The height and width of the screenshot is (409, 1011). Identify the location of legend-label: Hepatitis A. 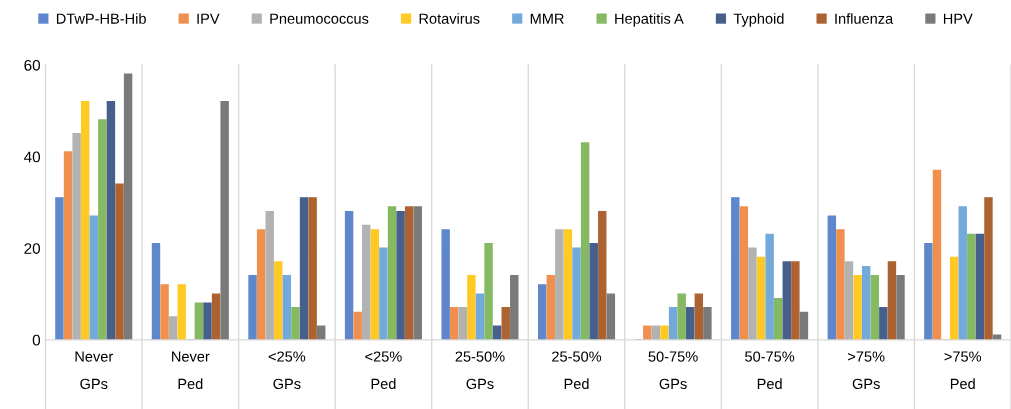
(649, 20).